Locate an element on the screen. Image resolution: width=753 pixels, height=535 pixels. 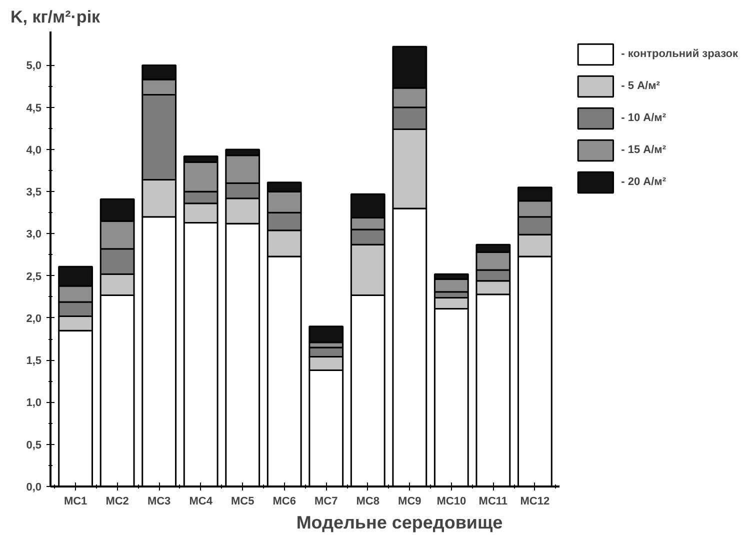
y-tick-label: 5,0 is located at coordinates (34, 66).